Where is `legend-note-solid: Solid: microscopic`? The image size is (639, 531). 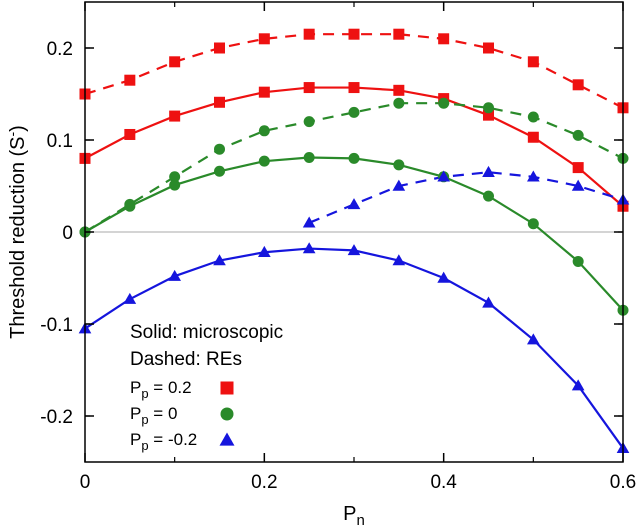
legend-note-solid: Solid: microscopic is located at coordinates (206, 332).